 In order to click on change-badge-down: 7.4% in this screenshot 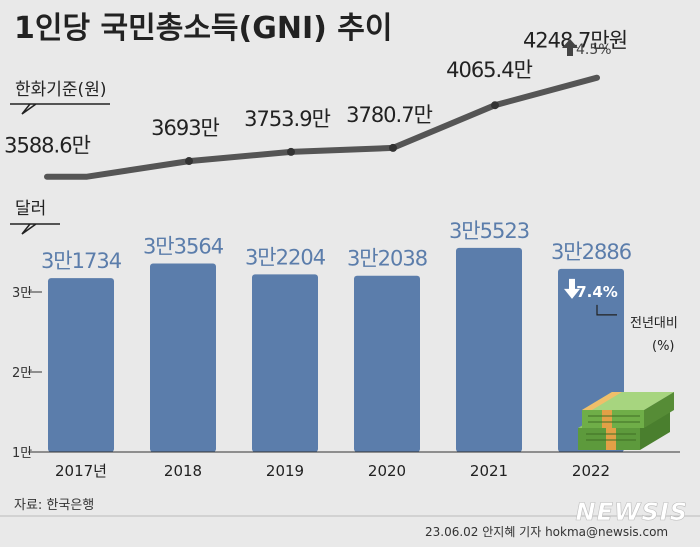, I will do `click(591, 289)`.